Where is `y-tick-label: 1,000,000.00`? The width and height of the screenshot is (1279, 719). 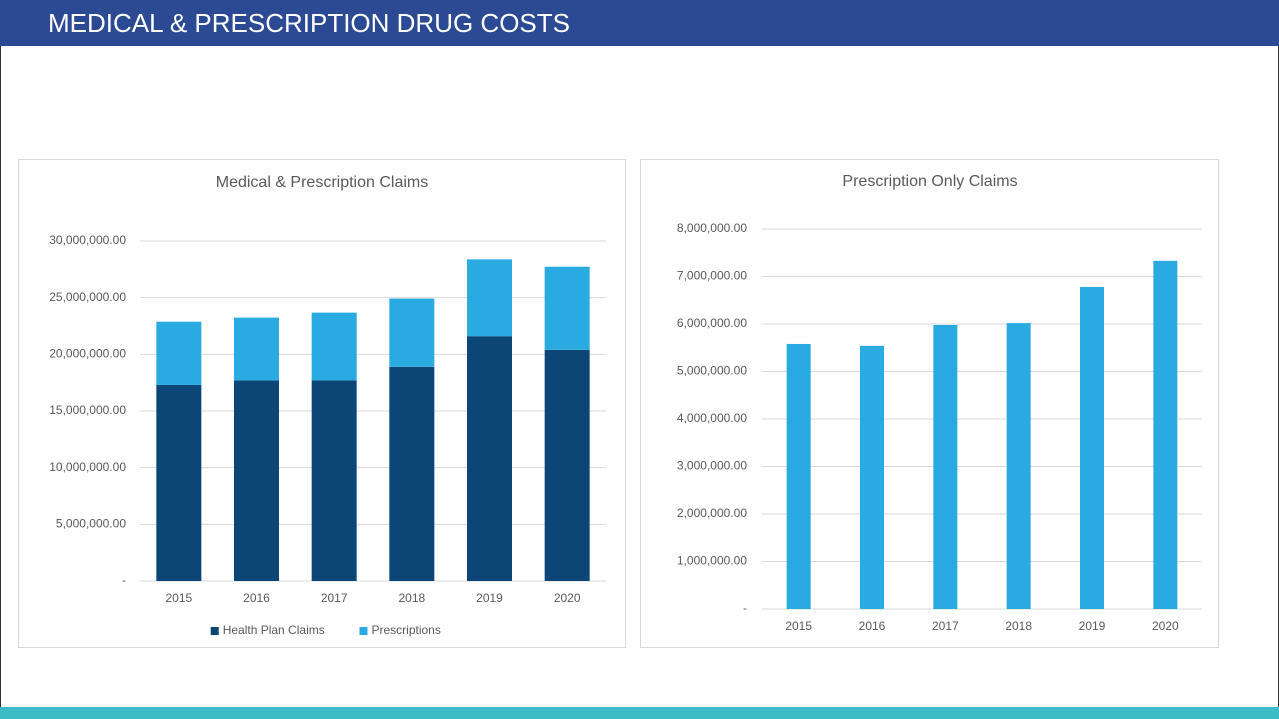
y-tick-label: 1,000,000.00 is located at coordinates (712, 561).